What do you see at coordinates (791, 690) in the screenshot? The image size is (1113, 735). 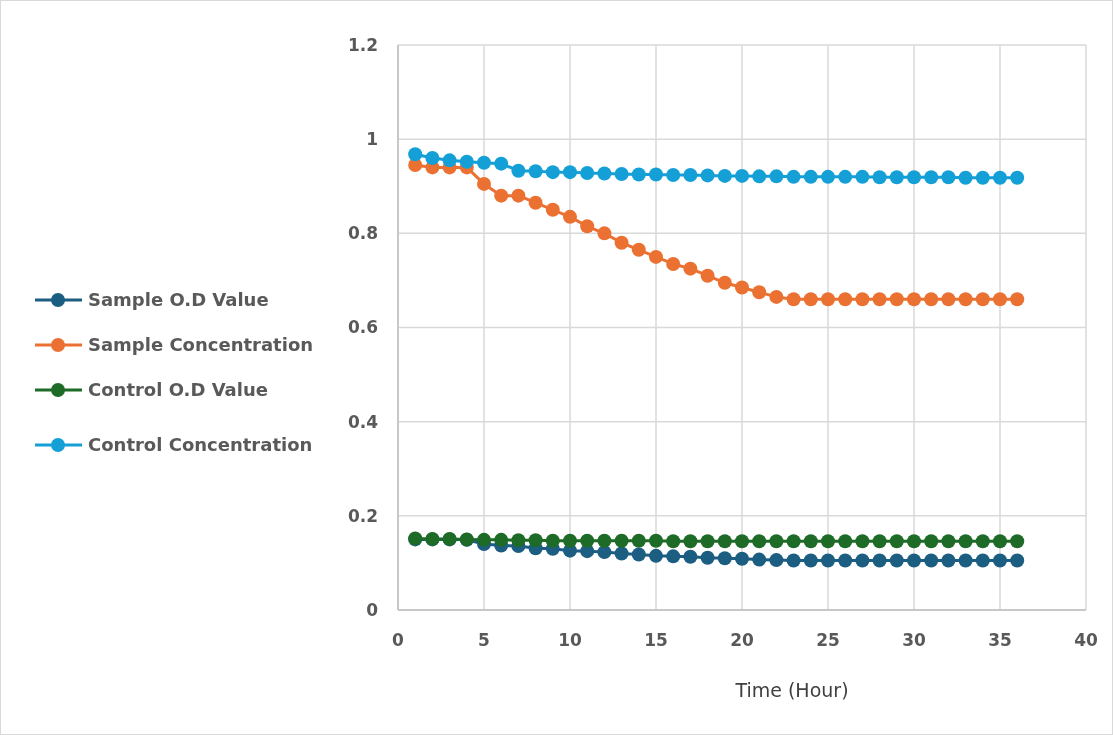 I see `x-axis-title: Time (Hour)` at bounding box center [791, 690].